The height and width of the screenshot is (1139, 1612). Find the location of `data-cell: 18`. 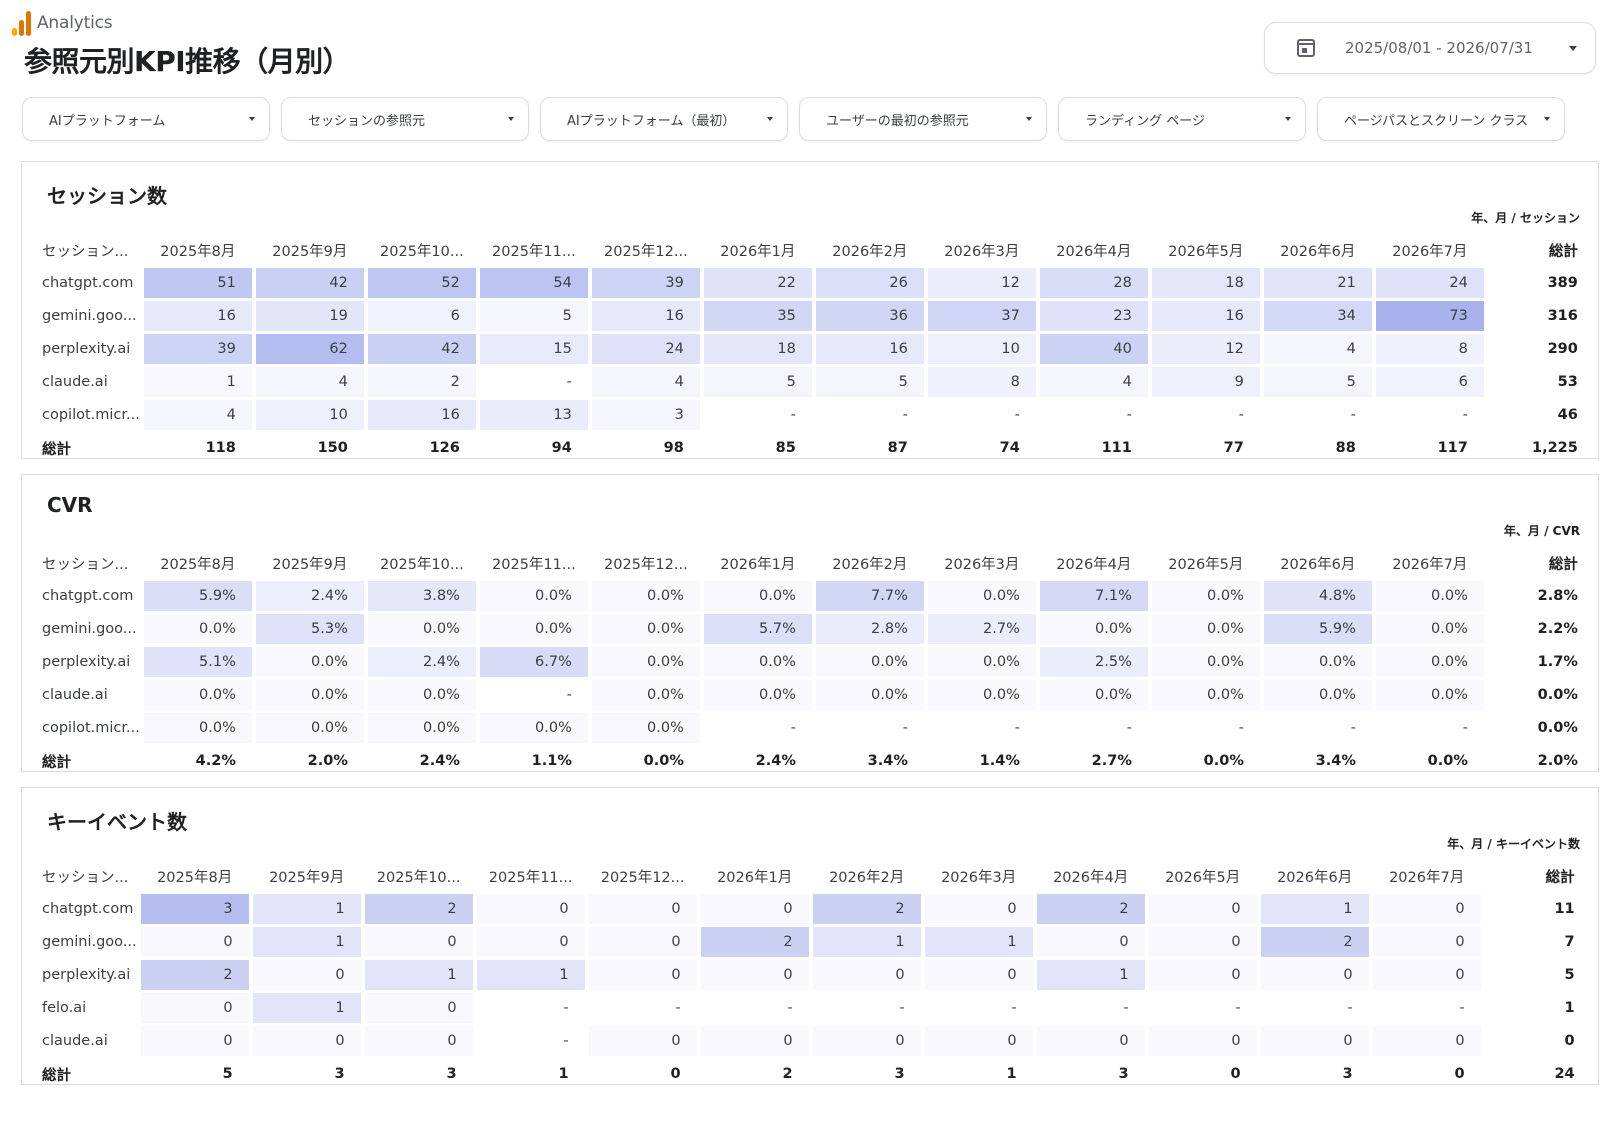

data-cell: 18 is located at coordinates (1205, 283).